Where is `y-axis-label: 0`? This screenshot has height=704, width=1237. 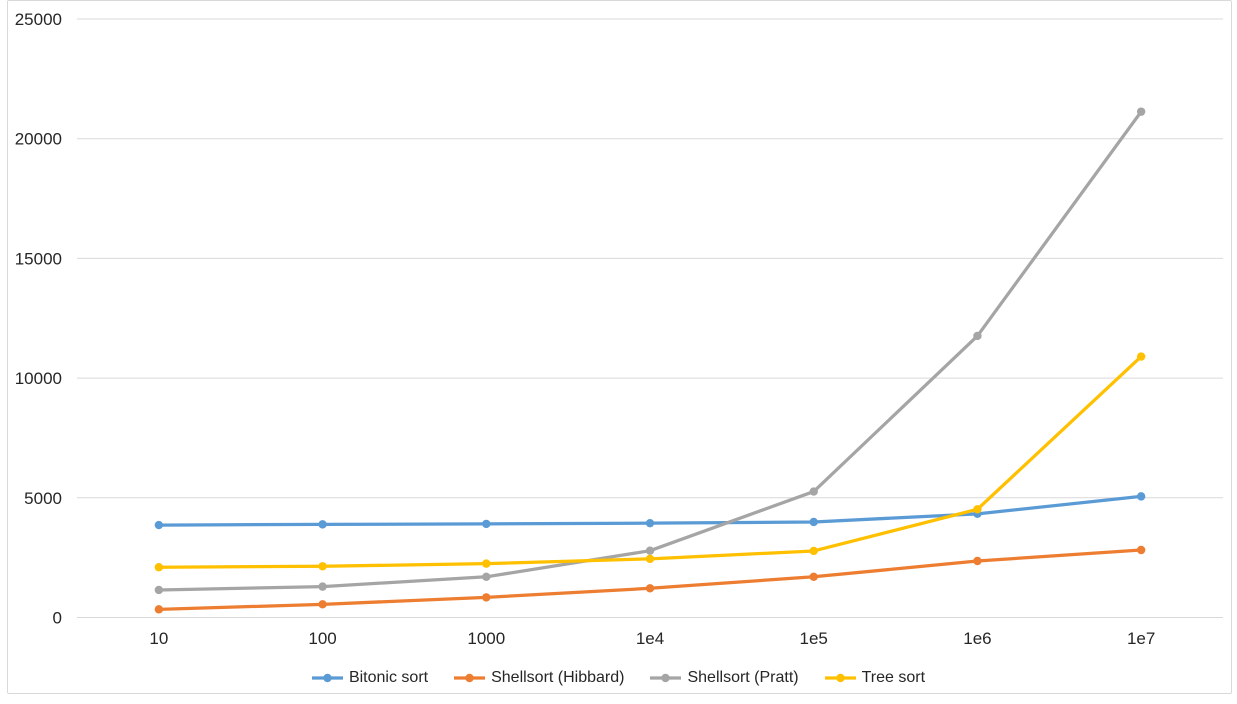
y-axis-label: 0 is located at coordinates (57, 617).